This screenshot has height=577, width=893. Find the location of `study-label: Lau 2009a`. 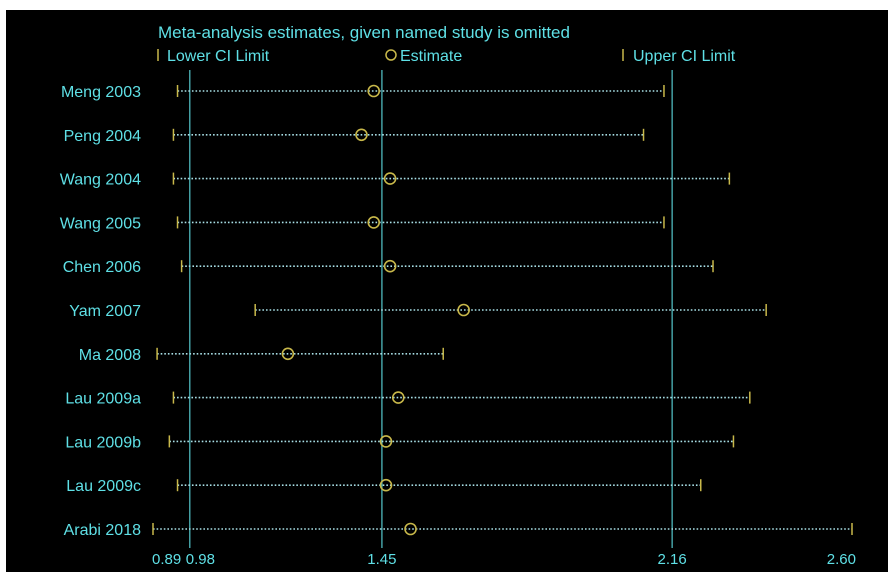

study-label: Lau 2009a is located at coordinates (103, 399).